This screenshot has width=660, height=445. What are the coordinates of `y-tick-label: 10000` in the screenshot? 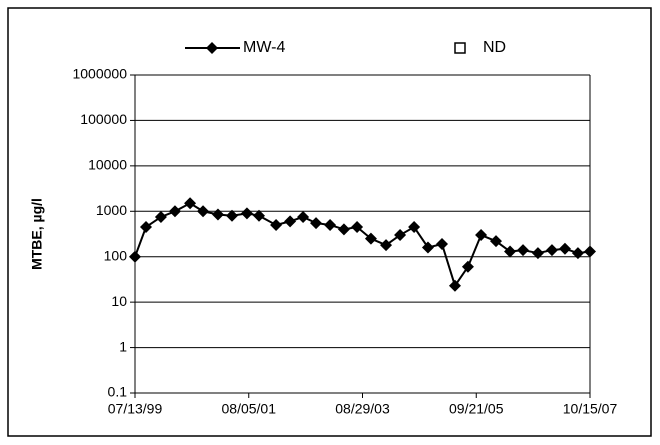 It's located at (107, 165).